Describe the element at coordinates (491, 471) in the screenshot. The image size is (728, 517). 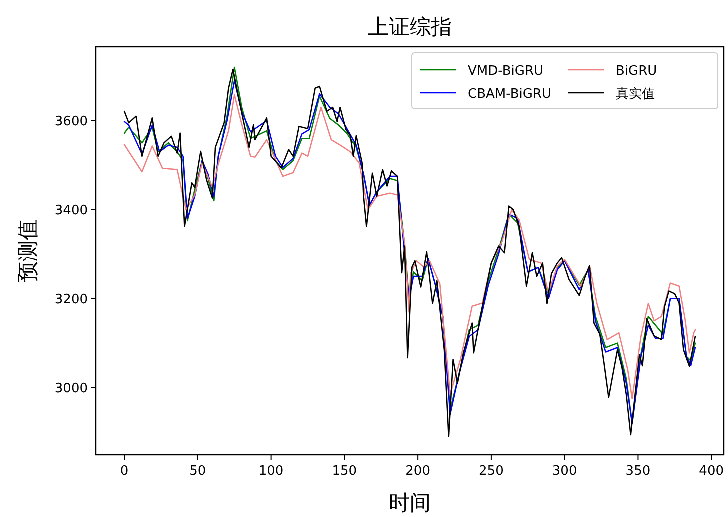
I see `x-tick-label: 250` at that location.